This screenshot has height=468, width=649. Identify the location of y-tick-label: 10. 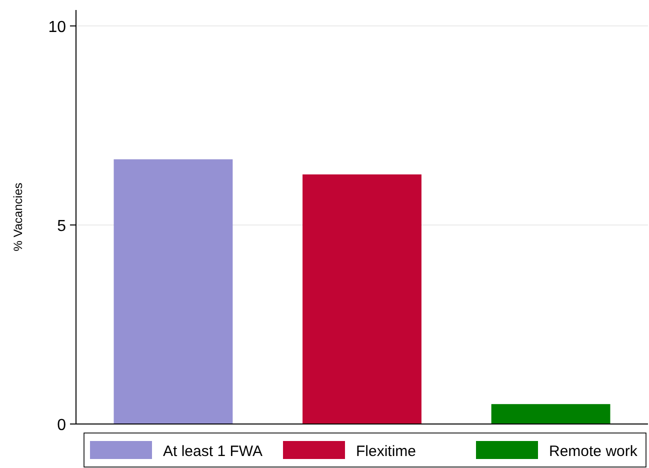
(57, 27).